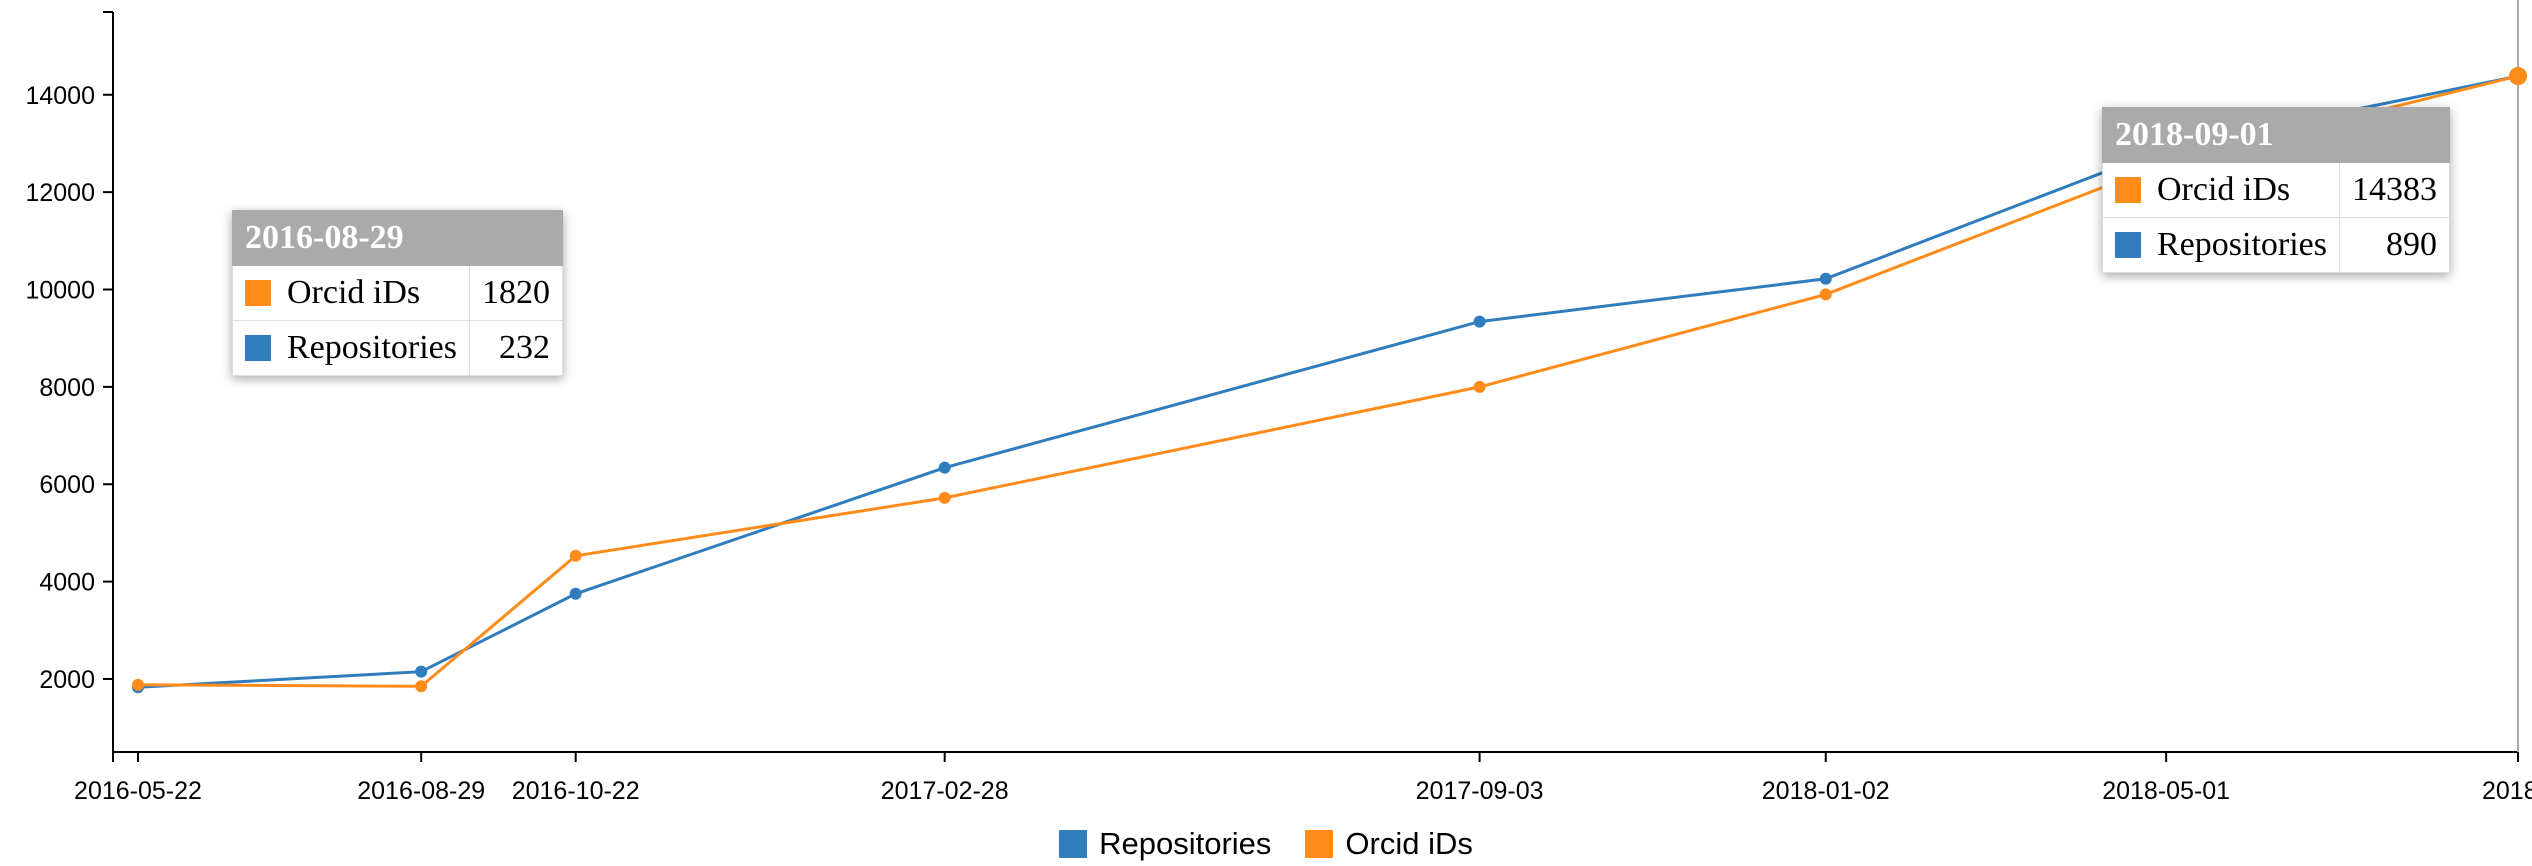 Image resolution: width=2532 pixels, height=866 pixels. I want to click on tooltip-row-repositories: Repositories 232, so click(397, 348).